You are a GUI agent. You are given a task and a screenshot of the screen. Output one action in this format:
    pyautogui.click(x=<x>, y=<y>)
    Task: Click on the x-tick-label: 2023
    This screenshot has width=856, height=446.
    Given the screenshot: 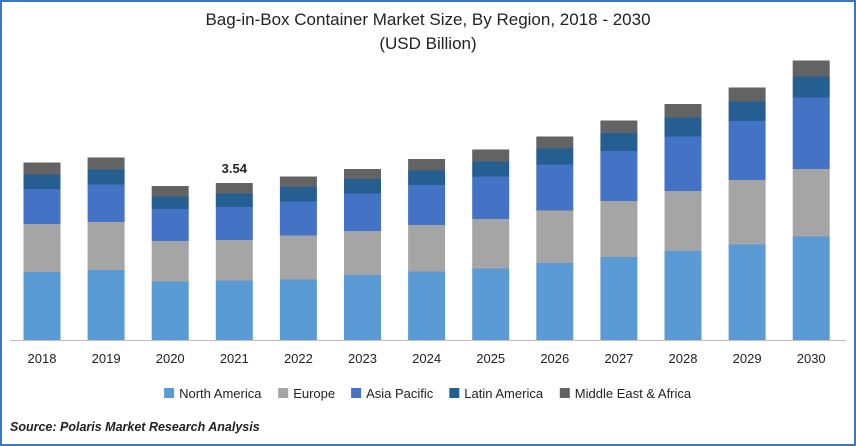 What is the action you would take?
    pyautogui.click(x=362, y=358)
    